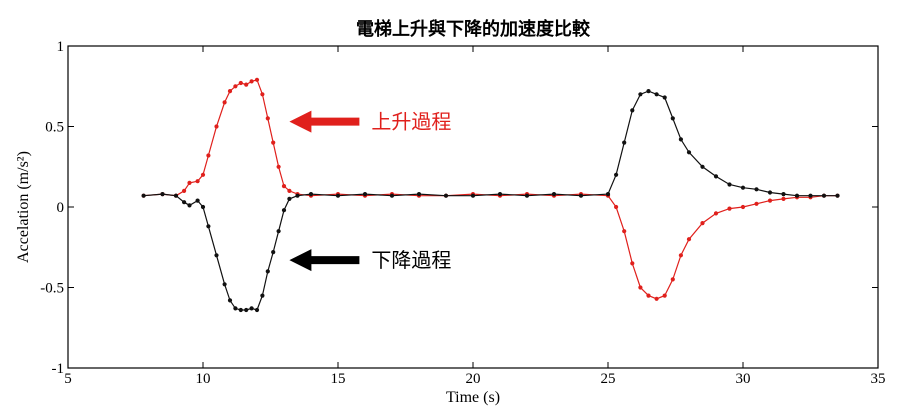  I want to click on y-tick-labels: -1 -0.5 0 0.5 1, so click(52, 208).